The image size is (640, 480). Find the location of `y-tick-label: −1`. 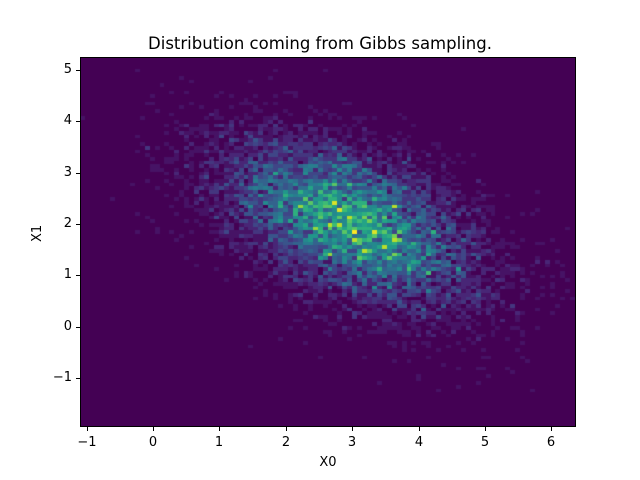

y-tick-label: −1 is located at coordinates (62, 377).